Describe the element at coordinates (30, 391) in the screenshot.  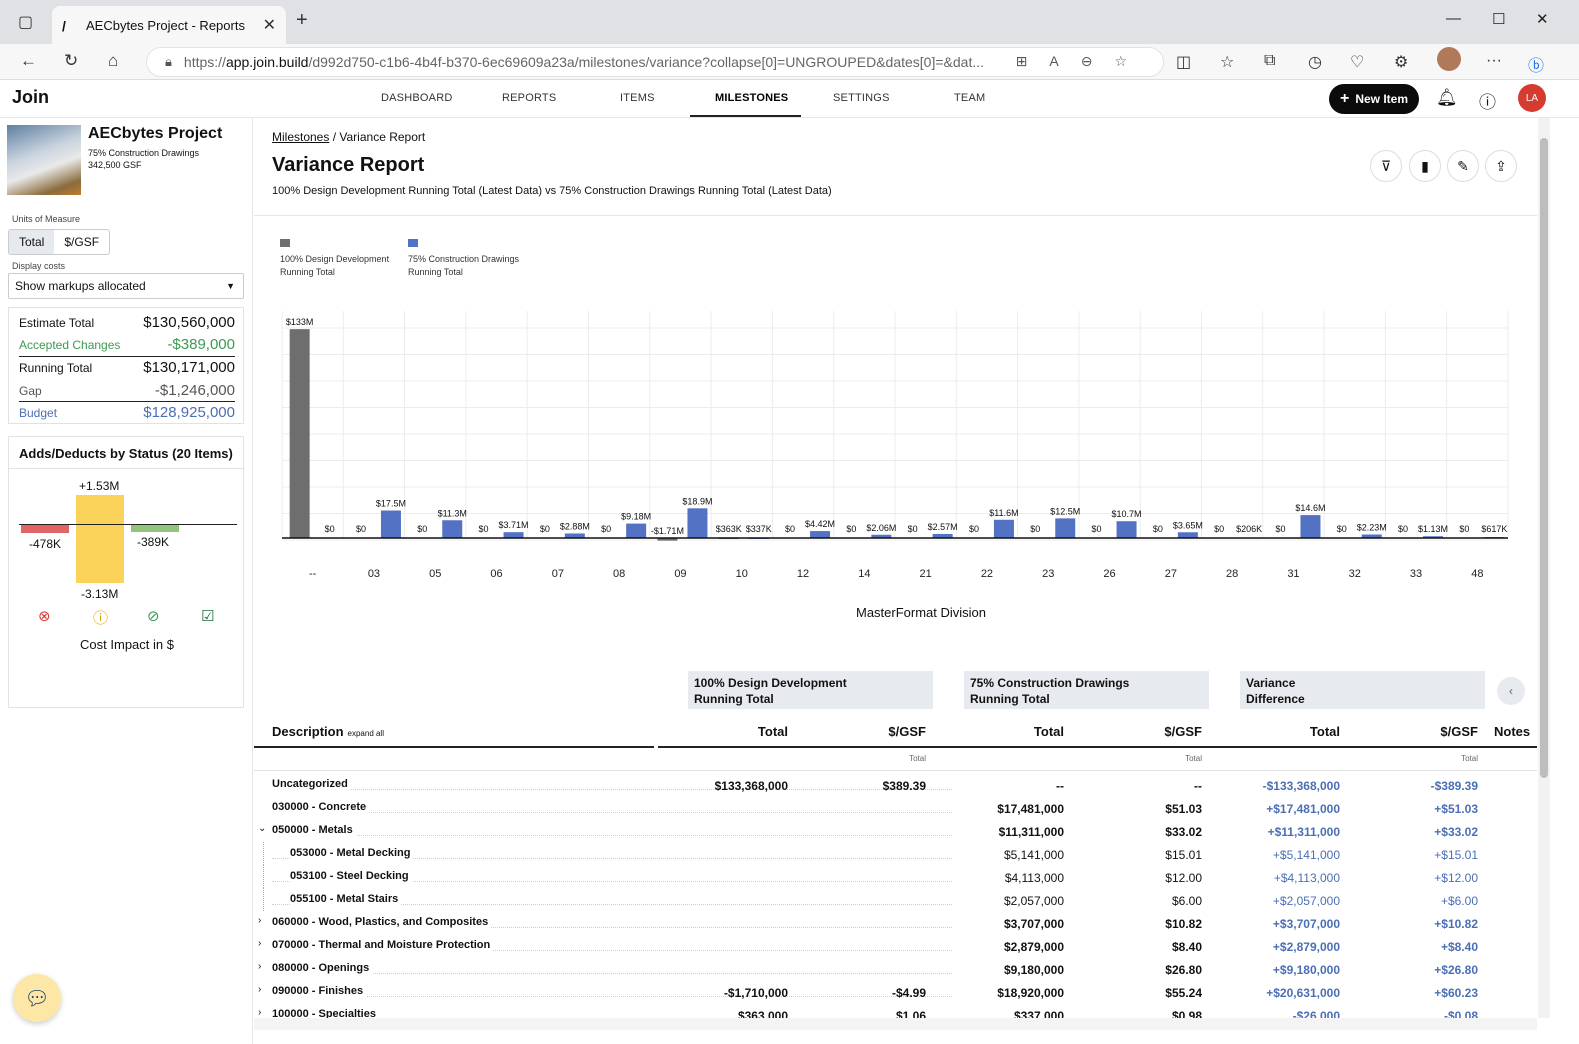
I see `summary-label: Gap` at that location.